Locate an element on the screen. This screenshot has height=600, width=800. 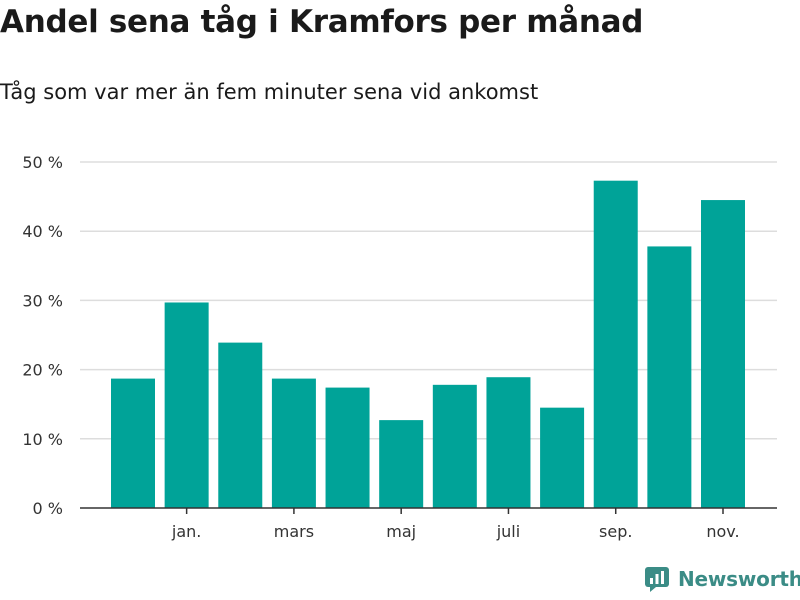
x-tick-label: nov. is located at coordinates (722, 531).